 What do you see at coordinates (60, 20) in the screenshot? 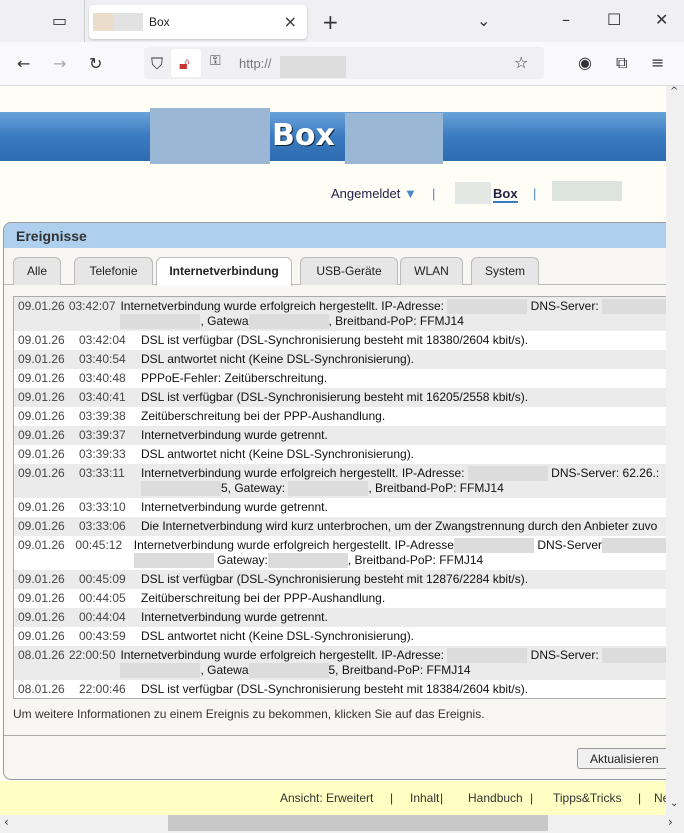
I see `tab-overview-icon: ▭` at bounding box center [60, 20].